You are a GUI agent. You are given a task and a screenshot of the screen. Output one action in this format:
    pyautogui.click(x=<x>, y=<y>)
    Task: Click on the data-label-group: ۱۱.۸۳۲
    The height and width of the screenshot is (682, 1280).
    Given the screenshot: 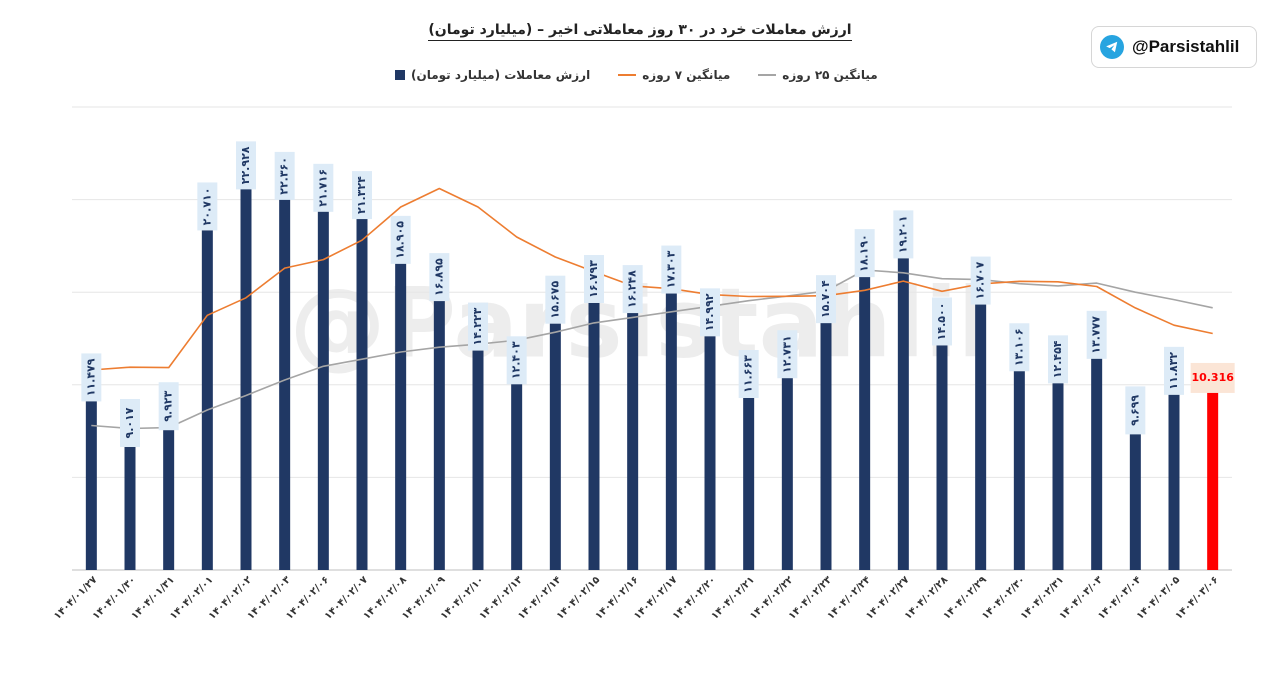 What is the action you would take?
    pyautogui.click(x=1173, y=371)
    